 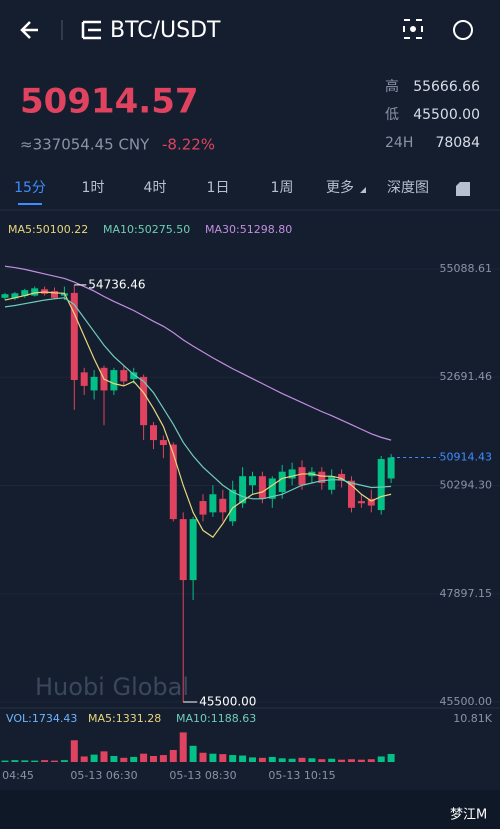 What do you see at coordinates (48, 229) in the screenshot?
I see `ma-legend: MA5:50100.22` at bounding box center [48, 229].